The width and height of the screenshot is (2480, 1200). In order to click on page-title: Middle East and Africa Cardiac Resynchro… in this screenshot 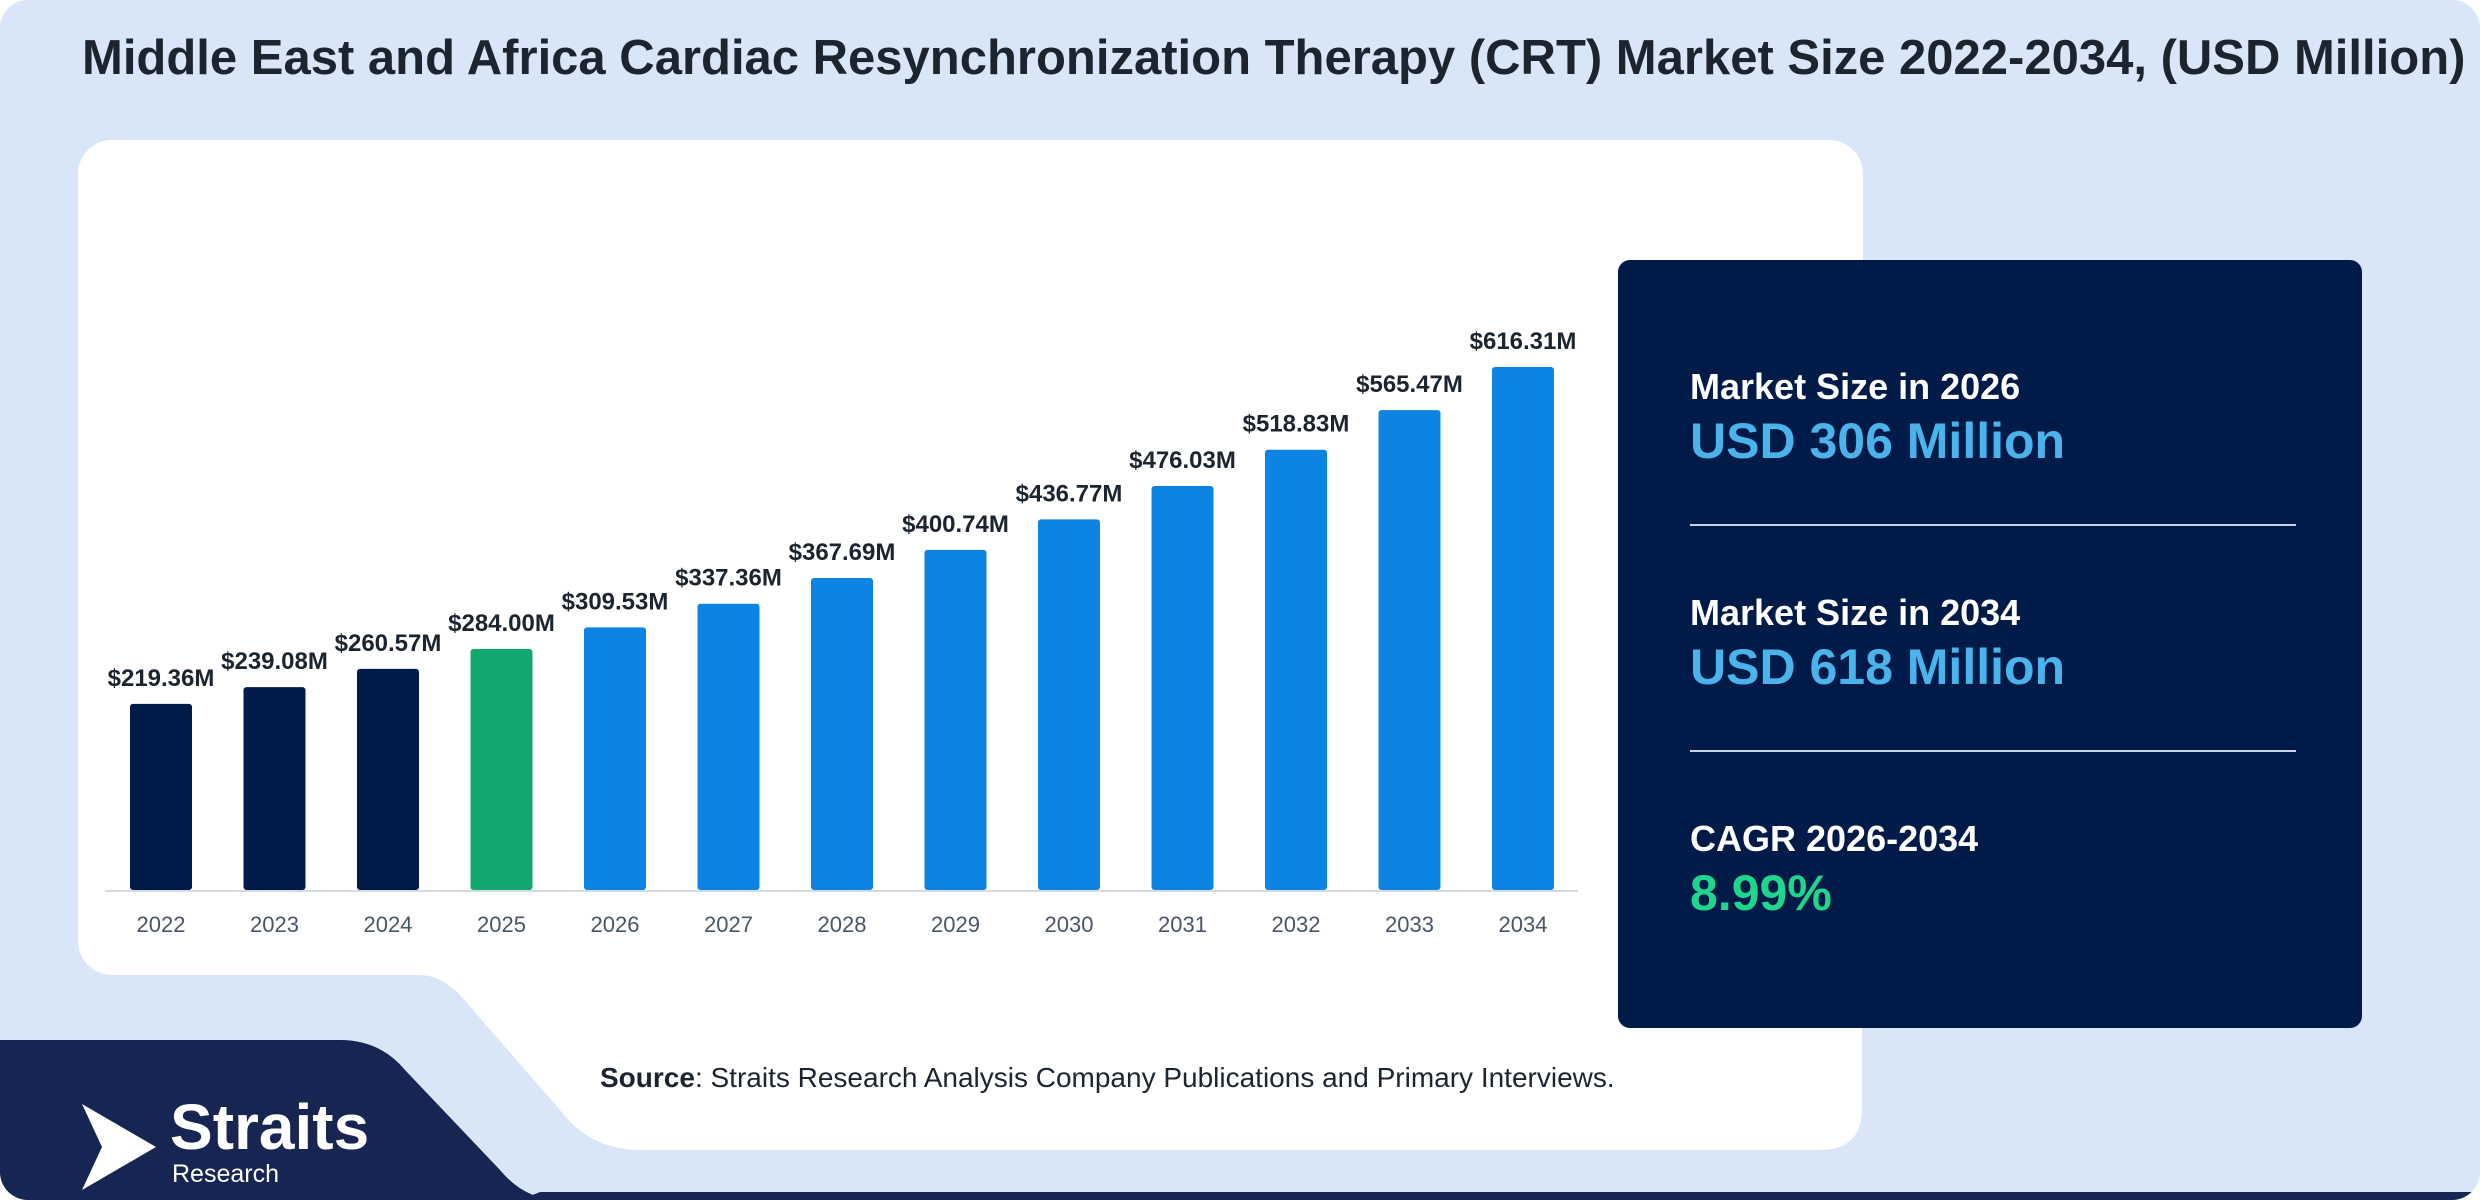, I will do `click(1274, 58)`.